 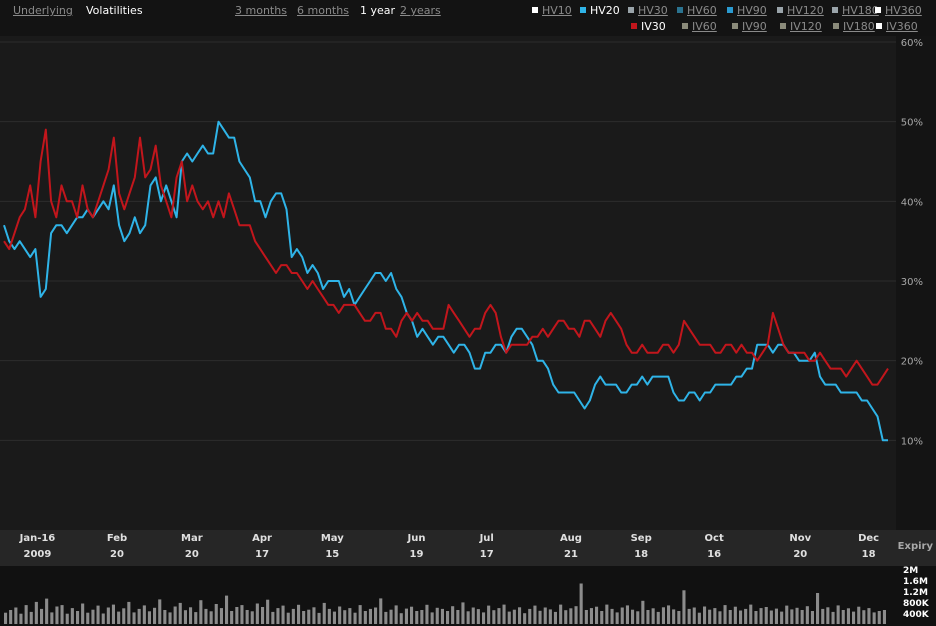 What do you see at coordinates (801, 26) in the screenshot?
I see `legend-iv120: IV120` at bounding box center [801, 26].